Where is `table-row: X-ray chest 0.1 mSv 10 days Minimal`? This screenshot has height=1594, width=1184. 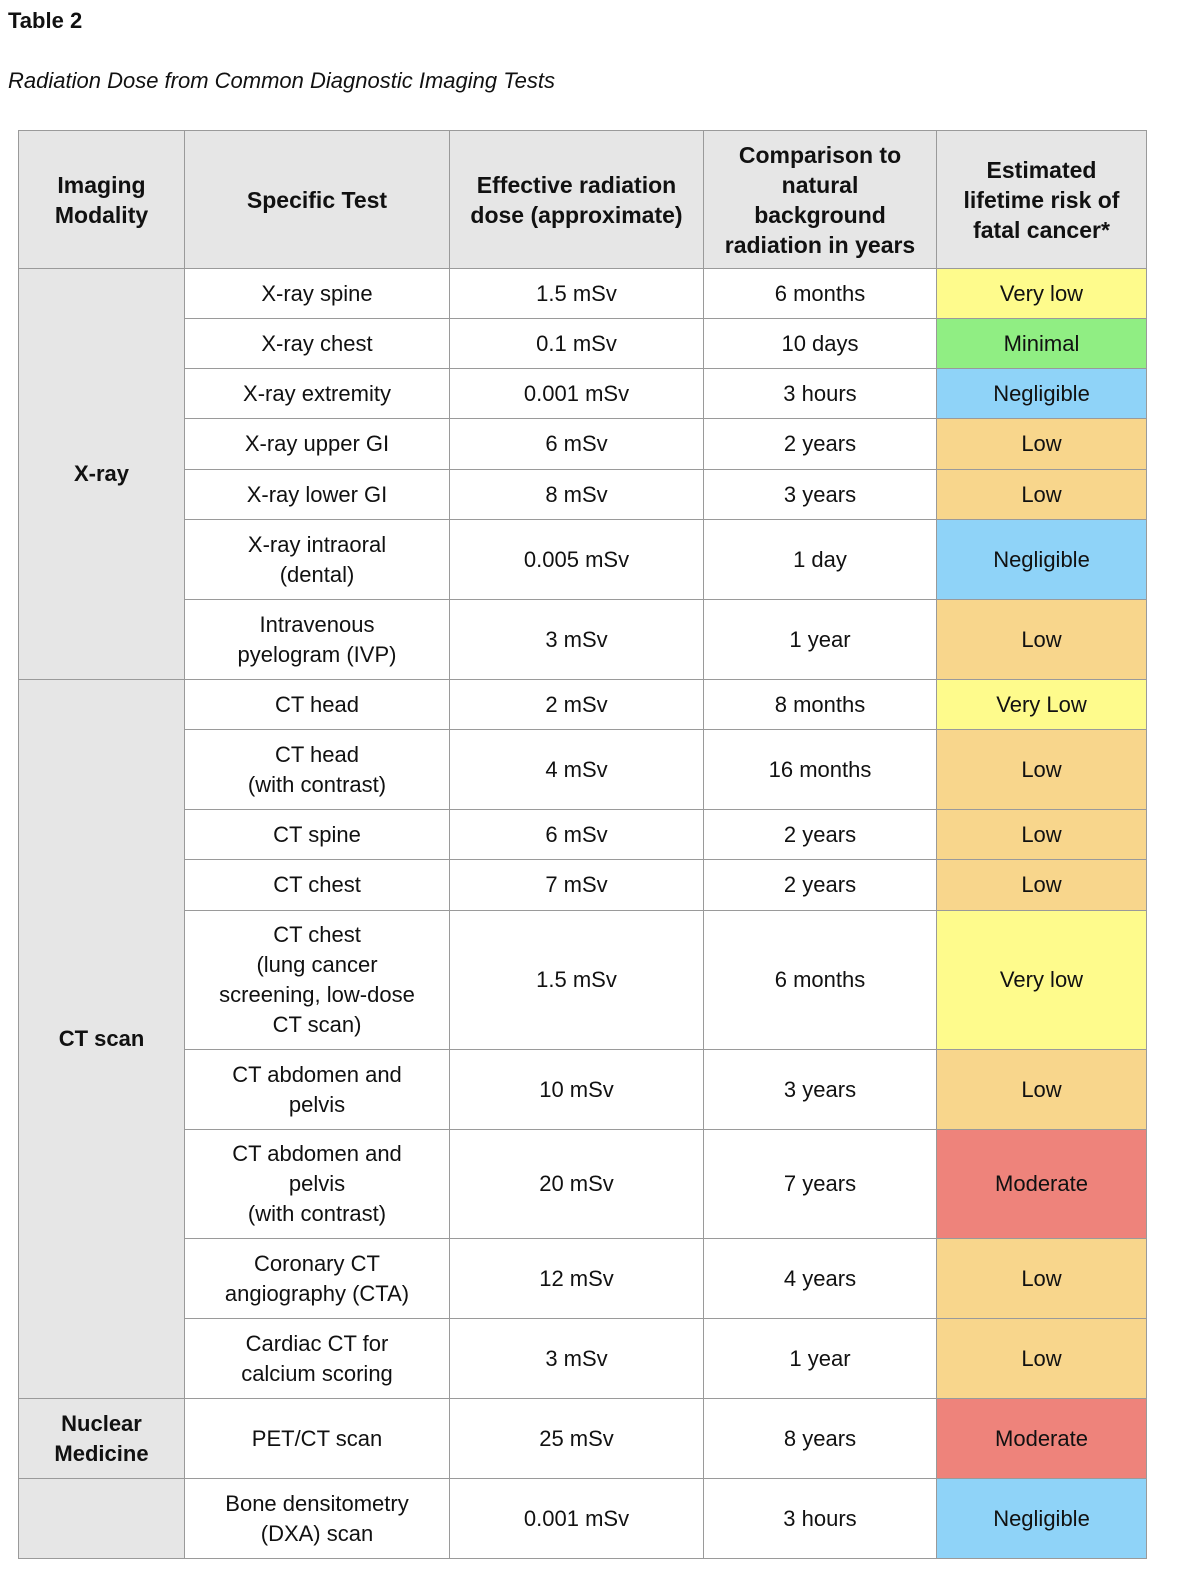
table-row: X-ray chest 0.1 mSv 10 days Minimal is located at coordinates (583, 343).